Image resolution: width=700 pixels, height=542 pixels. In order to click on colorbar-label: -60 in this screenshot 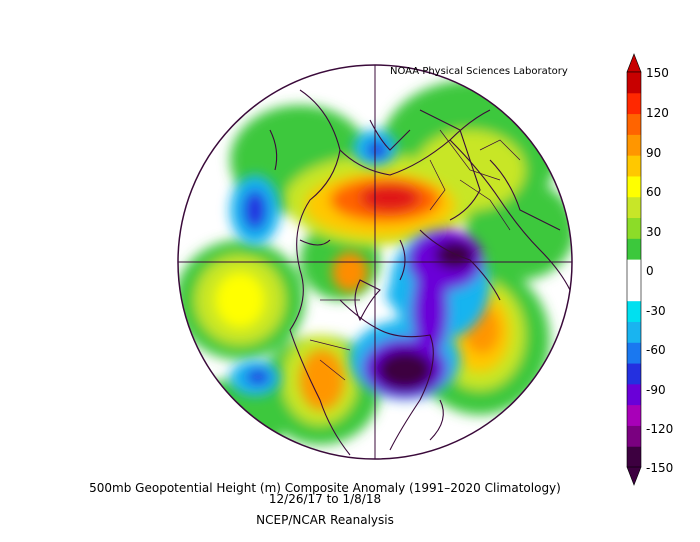, I will do `click(656, 350)`.